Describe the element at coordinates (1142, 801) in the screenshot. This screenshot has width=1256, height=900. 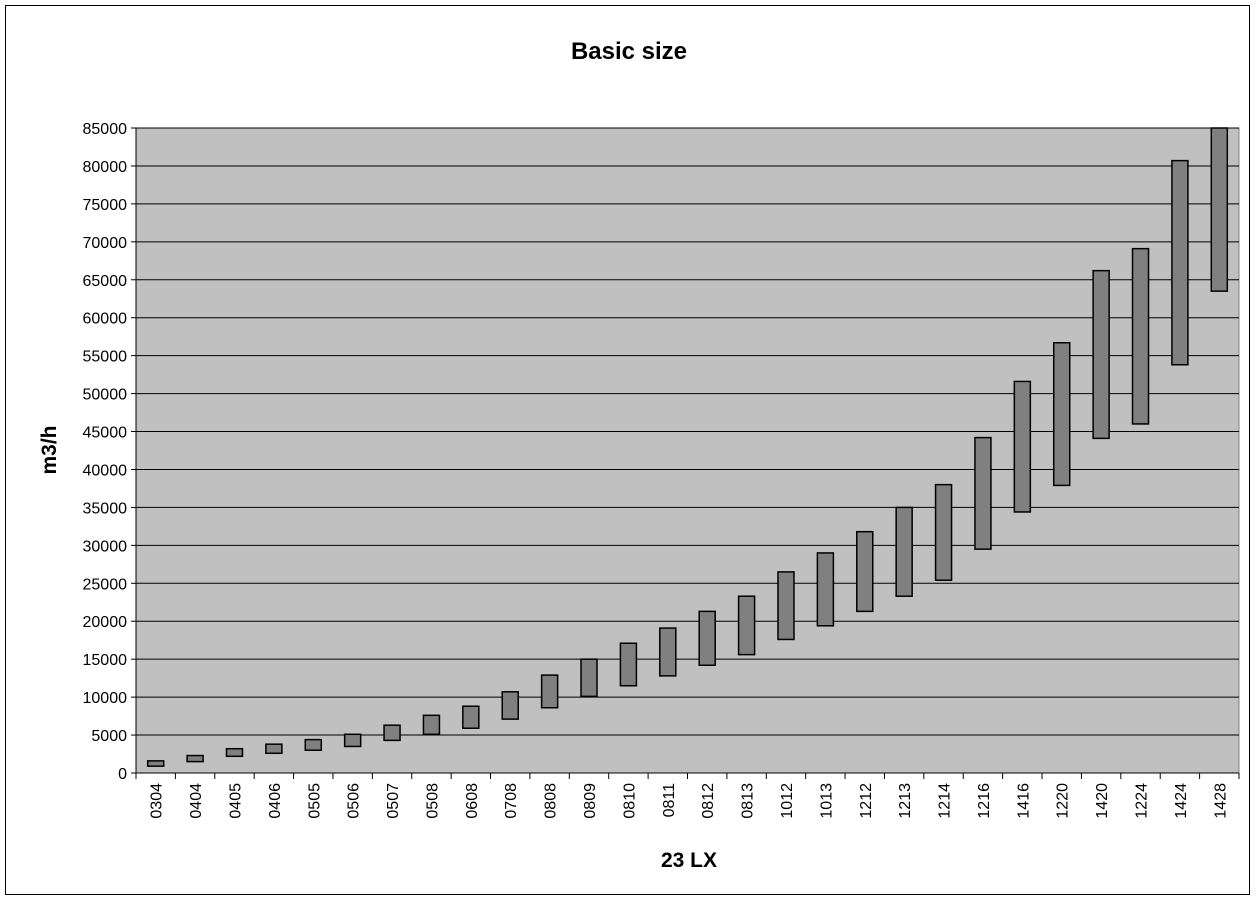
I see `x-tick-label: 1224` at that location.